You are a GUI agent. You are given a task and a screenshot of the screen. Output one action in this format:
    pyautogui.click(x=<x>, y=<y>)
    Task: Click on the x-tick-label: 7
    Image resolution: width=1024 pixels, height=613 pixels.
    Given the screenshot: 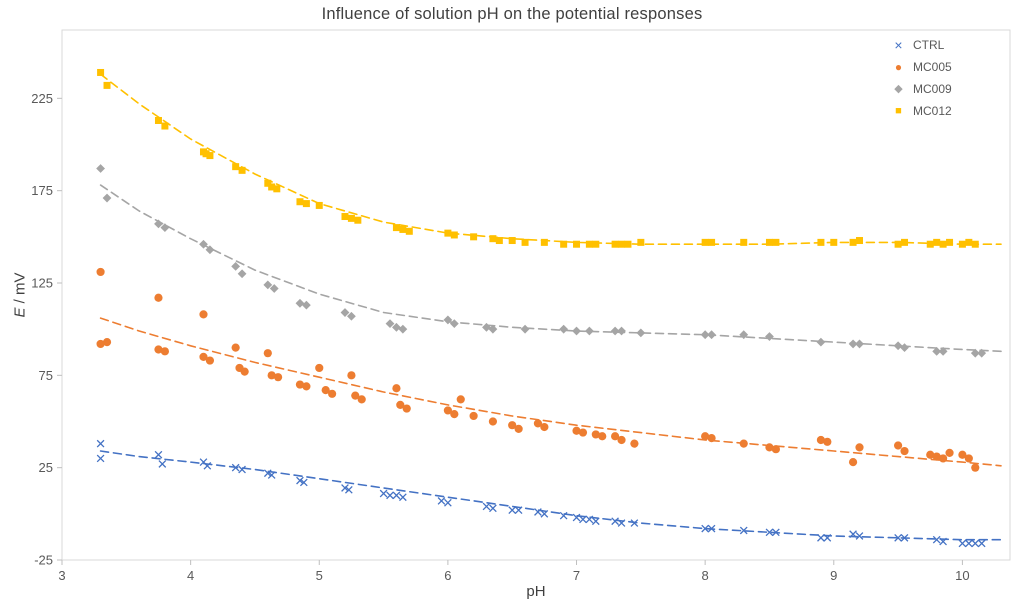 What is the action you would take?
    pyautogui.click(x=576, y=575)
    